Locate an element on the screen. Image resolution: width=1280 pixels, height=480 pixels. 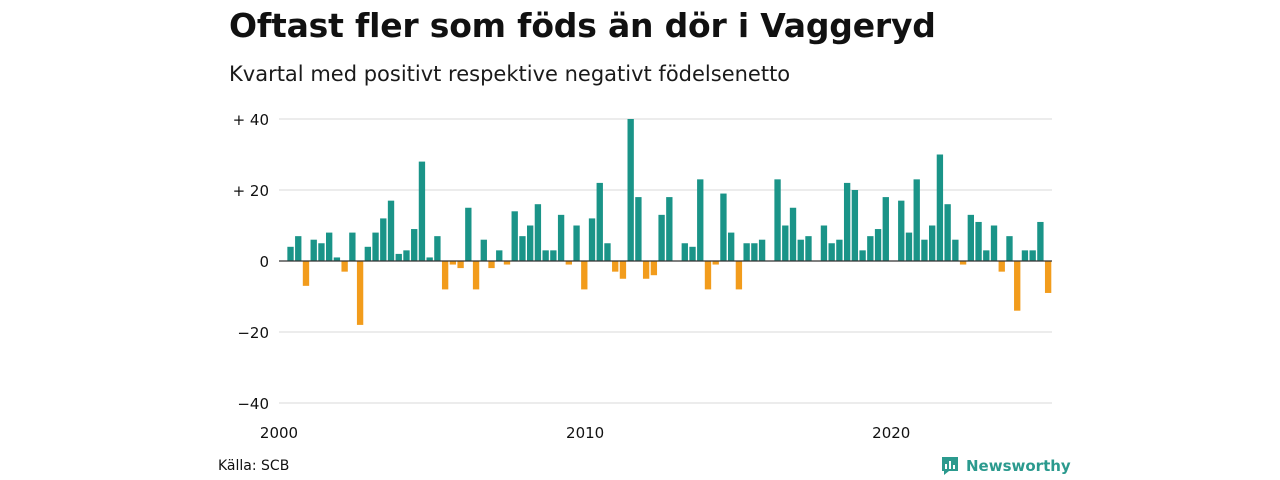
x-tick-label: 2010 is located at coordinates (585, 433).